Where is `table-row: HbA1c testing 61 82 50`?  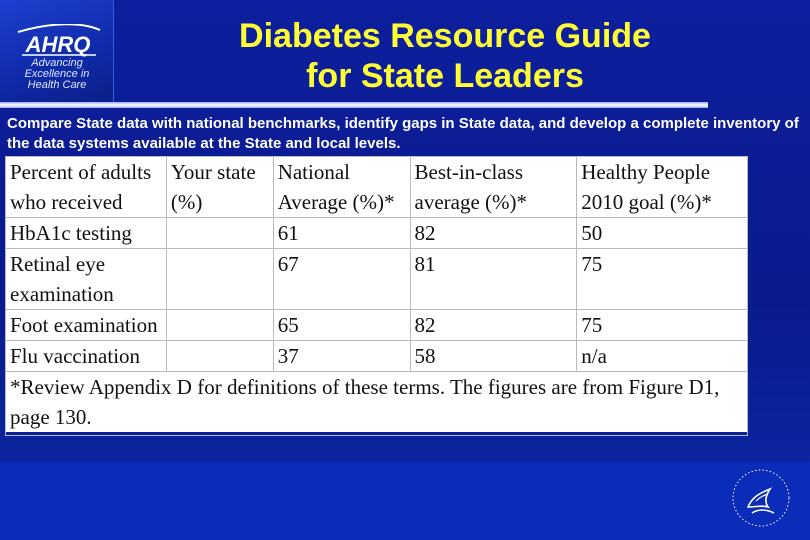
table-row: HbA1c testing 61 82 50 is located at coordinates (376, 233).